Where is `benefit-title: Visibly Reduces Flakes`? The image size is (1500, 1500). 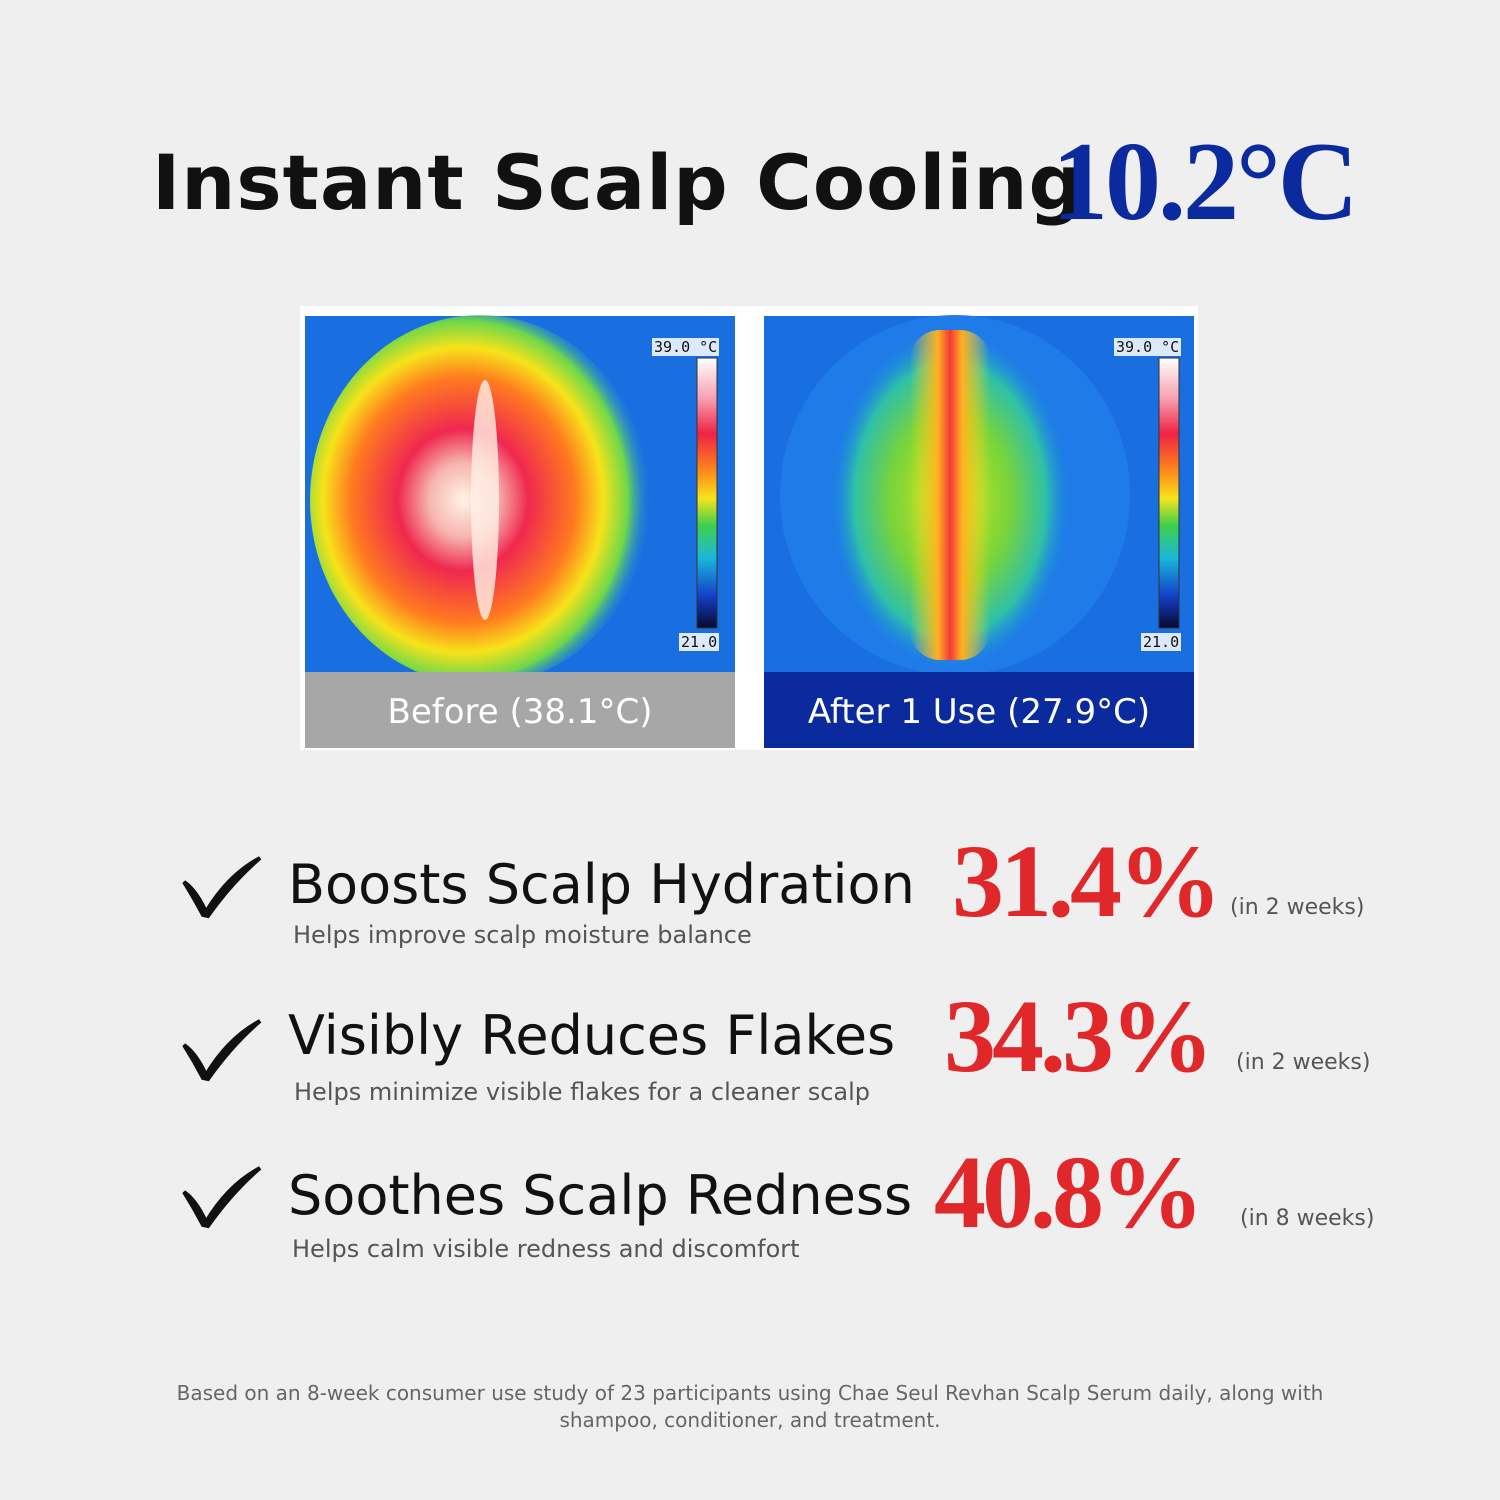 benefit-title: Visibly Reduces Flakes is located at coordinates (592, 1035).